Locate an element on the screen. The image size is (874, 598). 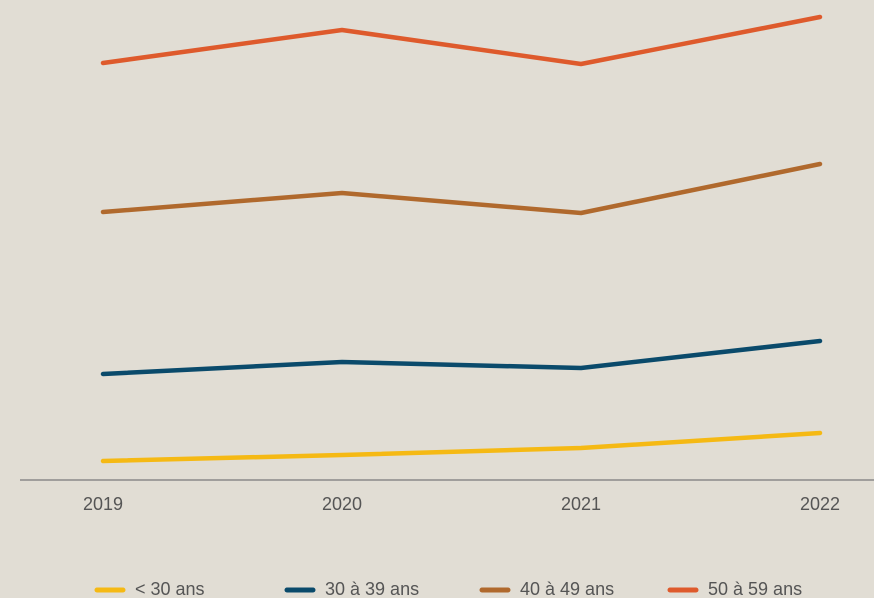
x-tick-label: 2022 is located at coordinates (820, 504).